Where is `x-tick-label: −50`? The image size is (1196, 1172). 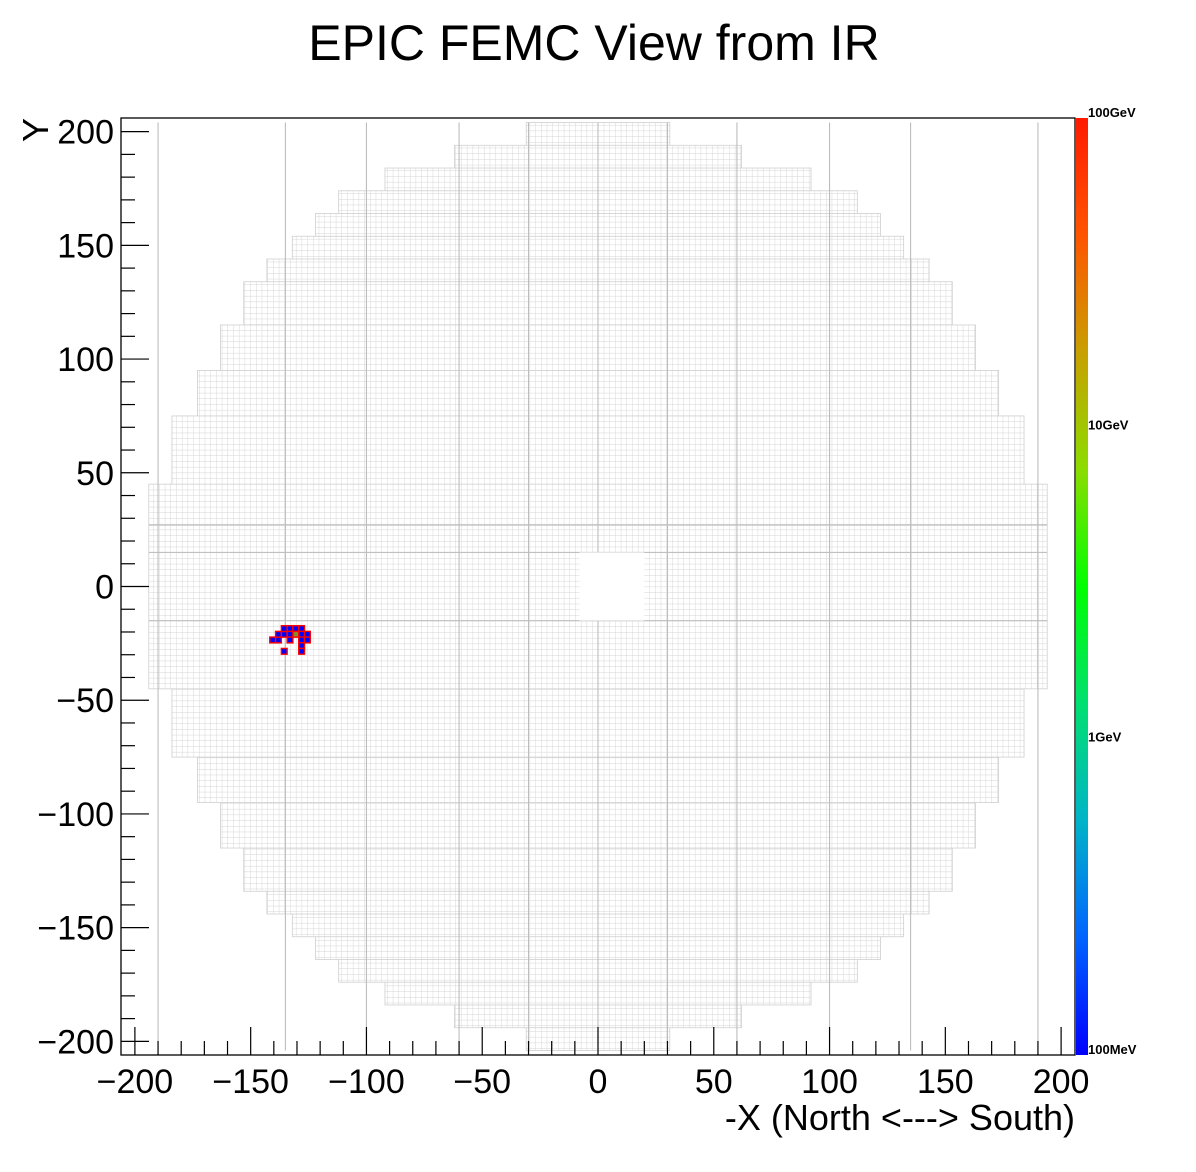
x-tick-label: −50 is located at coordinates (482, 1082).